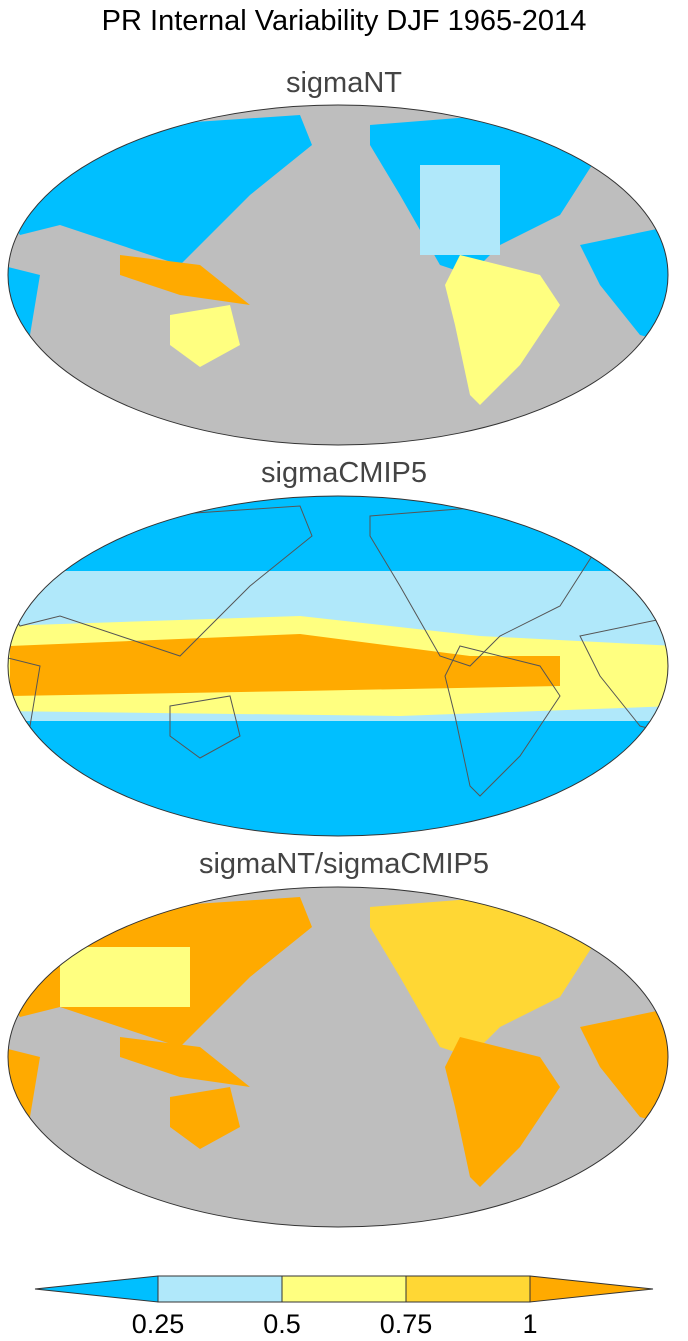 Image resolution: width=688 pixels, height=1341 pixels. I want to click on colorbar: 0.25 0.5 0.75 1, so click(344, 1307).